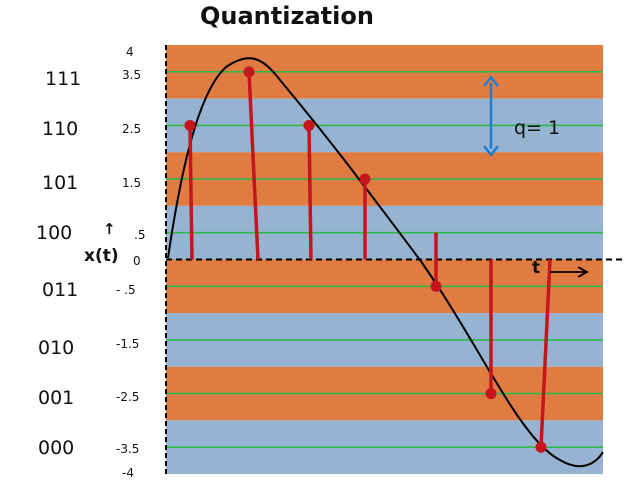 The height and width of the screenshot is (484, 631). Describe the element at coordinates (128, 449) in the screenshot. I see `level-label-minus-3.5: -3.5` at that location.